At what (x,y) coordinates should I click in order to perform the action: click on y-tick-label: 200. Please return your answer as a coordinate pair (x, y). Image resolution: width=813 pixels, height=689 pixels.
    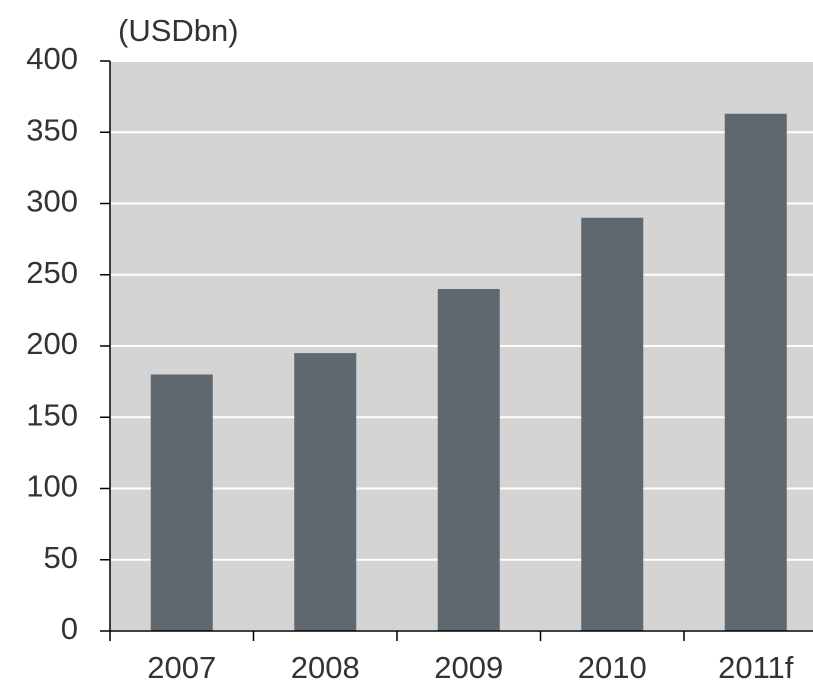
    Looking at the image, I should click on (52, 343).